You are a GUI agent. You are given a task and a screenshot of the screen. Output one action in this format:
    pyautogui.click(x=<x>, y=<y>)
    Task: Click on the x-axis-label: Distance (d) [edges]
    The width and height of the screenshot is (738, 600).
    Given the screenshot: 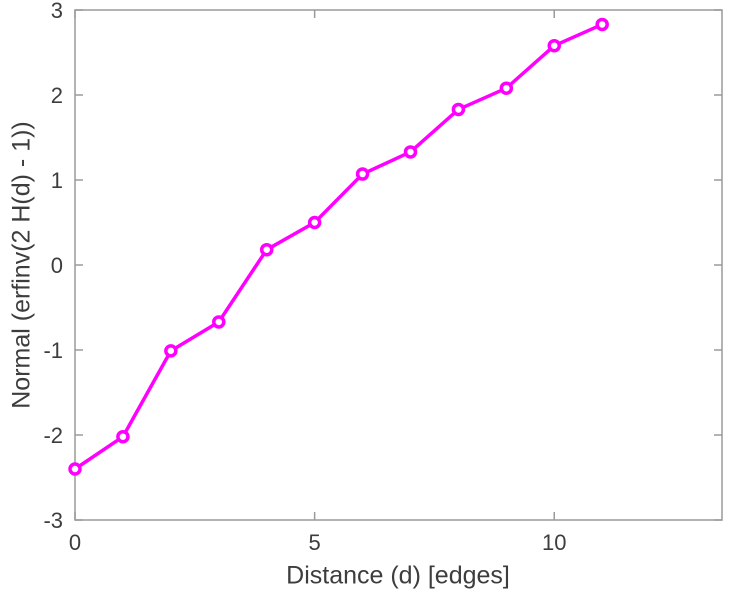 What is the action you would take?
    pyautogui.click(x=398, y=575)
    